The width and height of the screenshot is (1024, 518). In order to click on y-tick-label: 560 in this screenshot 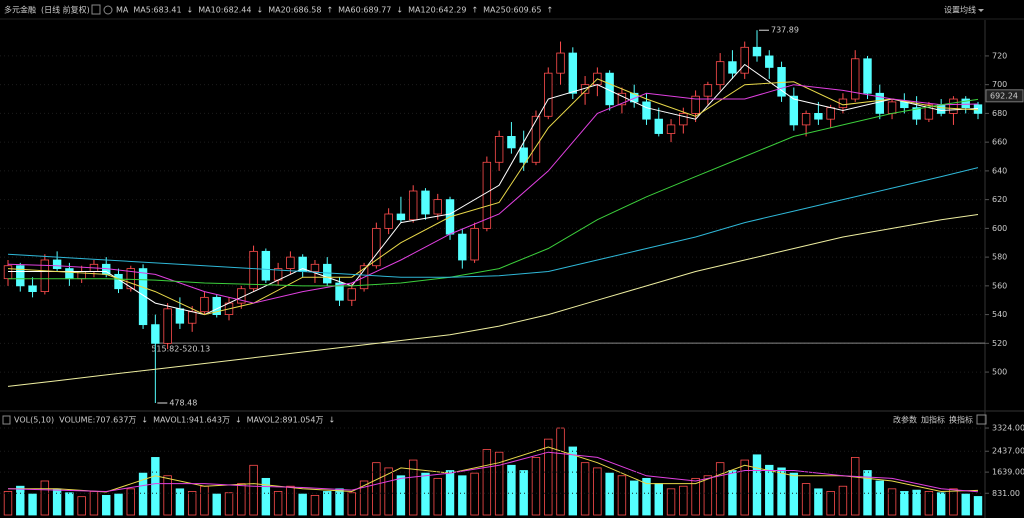, I will do `click(999, 285)`.